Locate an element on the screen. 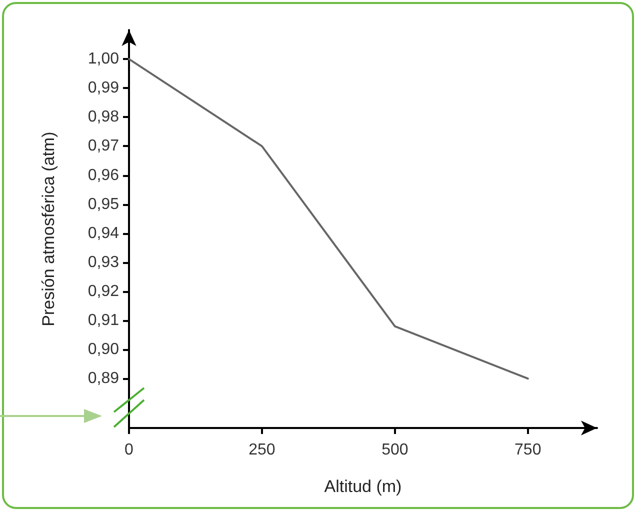 This screenshot has width=636, height=511. y-tick-label: 0,97 is located at coordinates (104, 146).